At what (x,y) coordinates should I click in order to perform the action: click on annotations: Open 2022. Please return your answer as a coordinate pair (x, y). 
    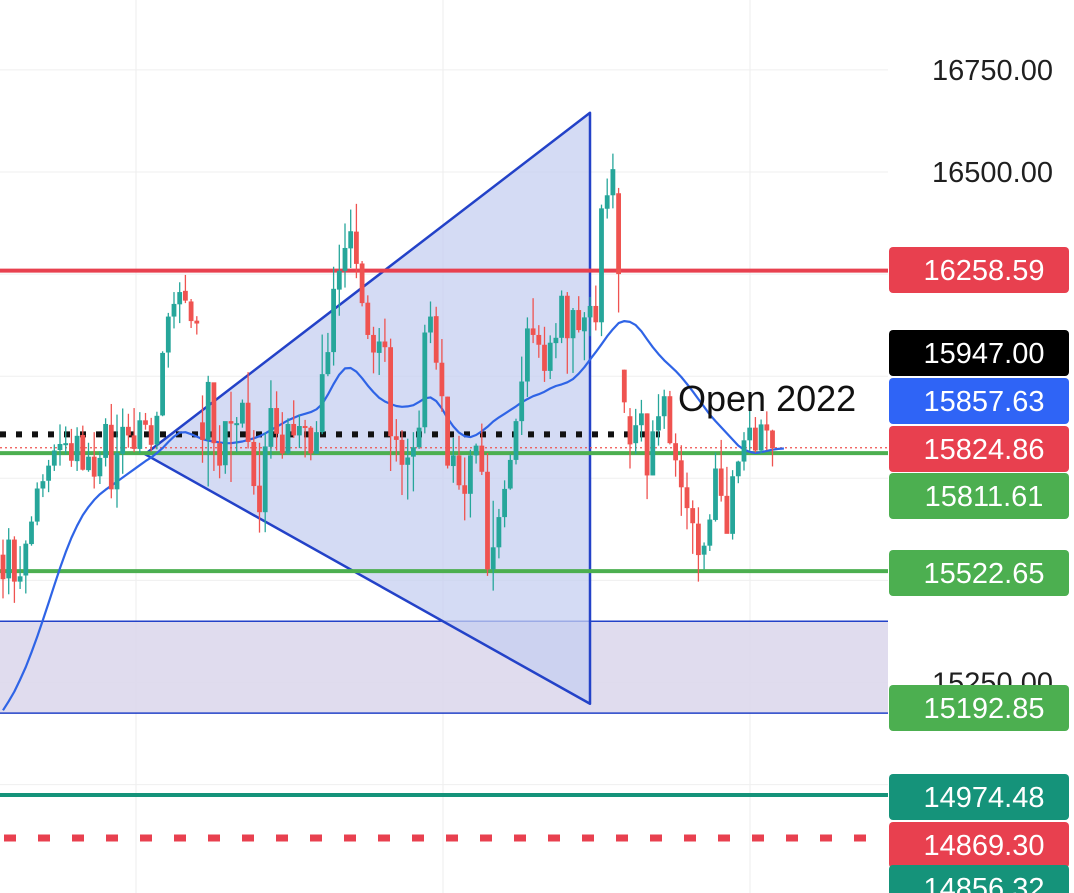
    Looking at the image, I should click on (767, 398).